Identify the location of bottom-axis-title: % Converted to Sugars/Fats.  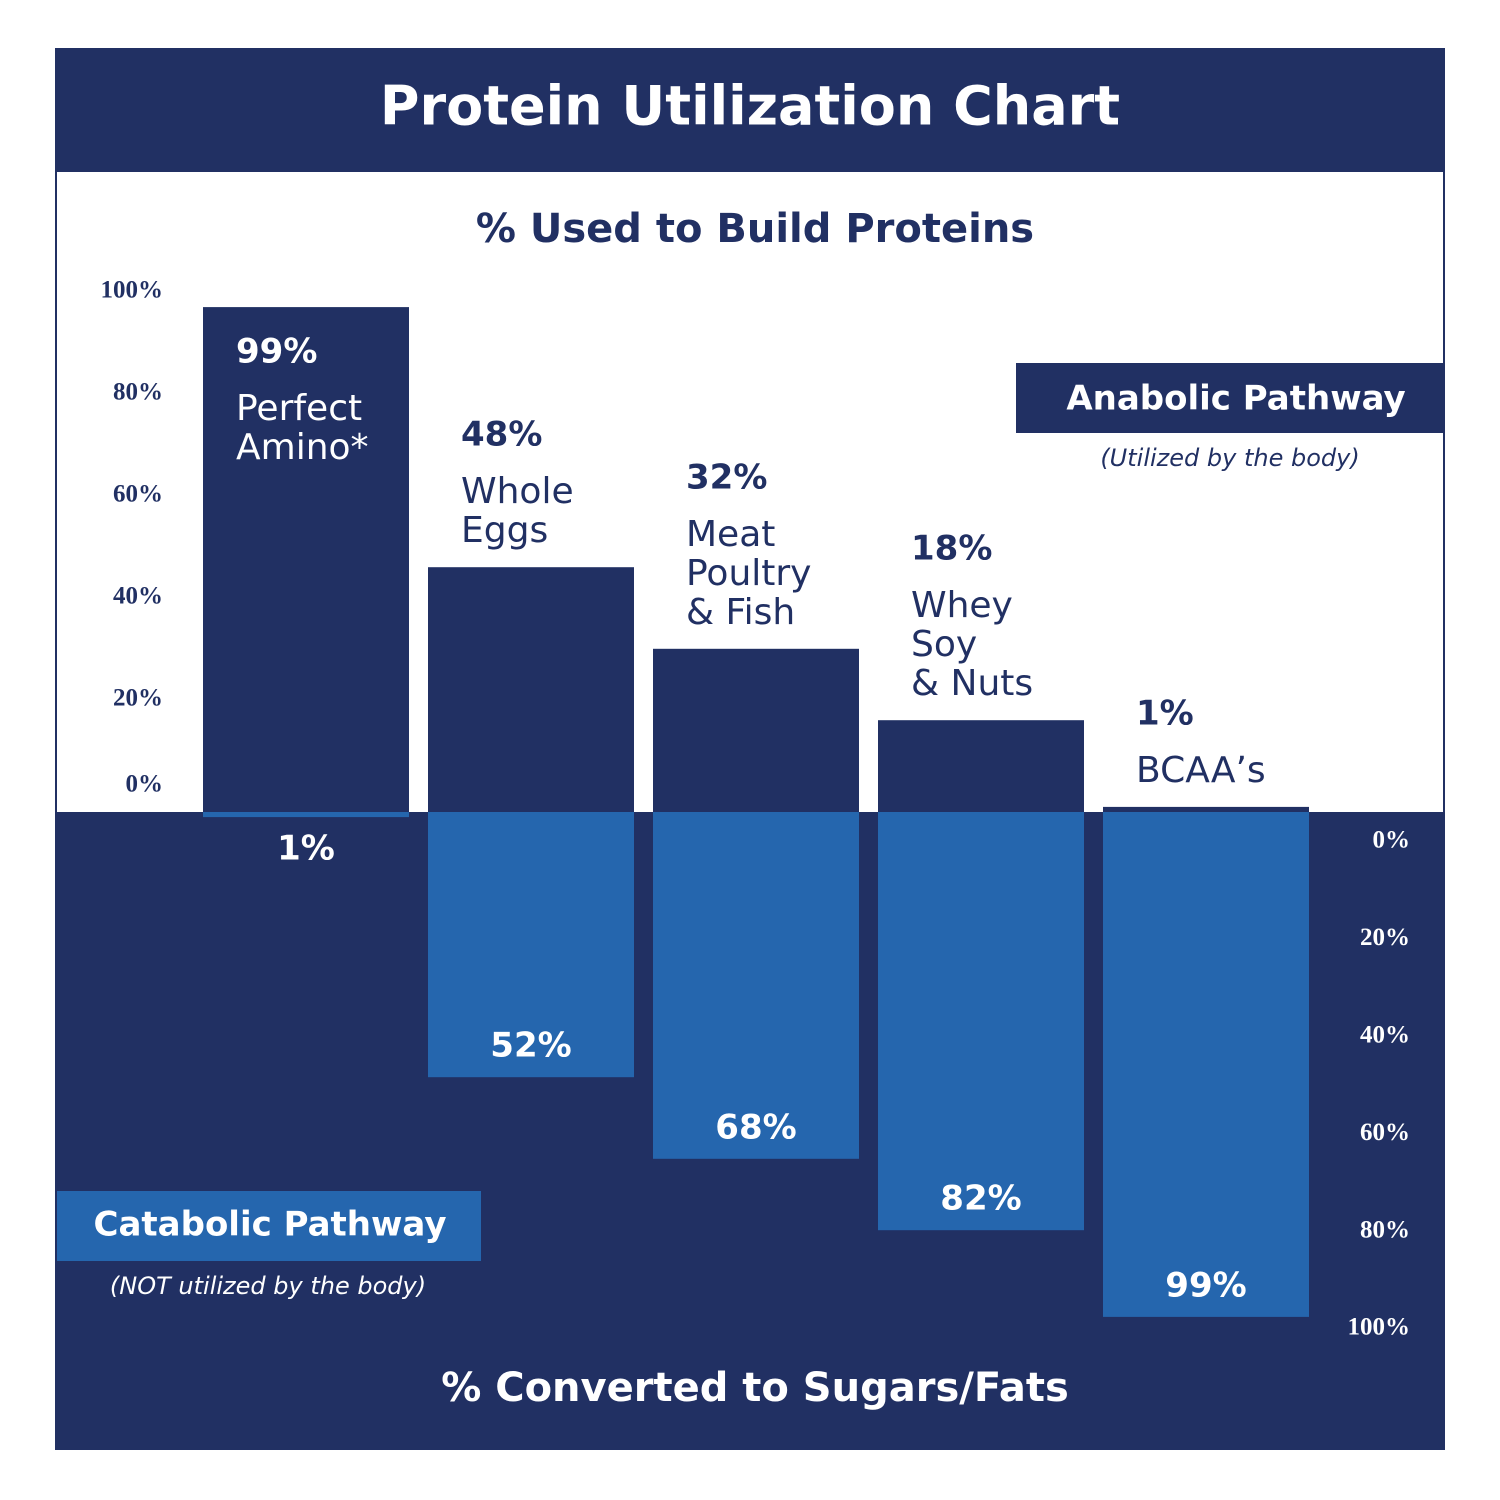
(755, 1388).